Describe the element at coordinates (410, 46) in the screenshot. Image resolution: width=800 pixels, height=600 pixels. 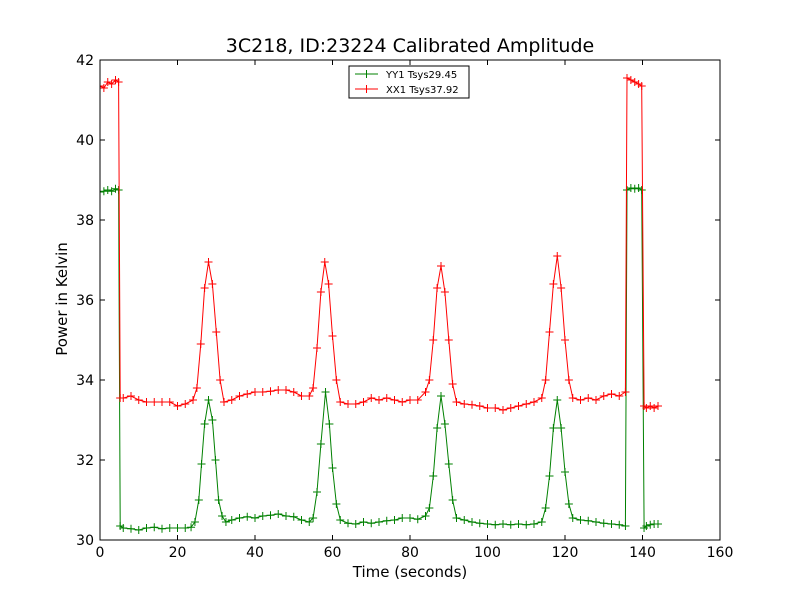
I see `chart-title: 3C218, ID:23224 Calibrated Amplitude` at that location.